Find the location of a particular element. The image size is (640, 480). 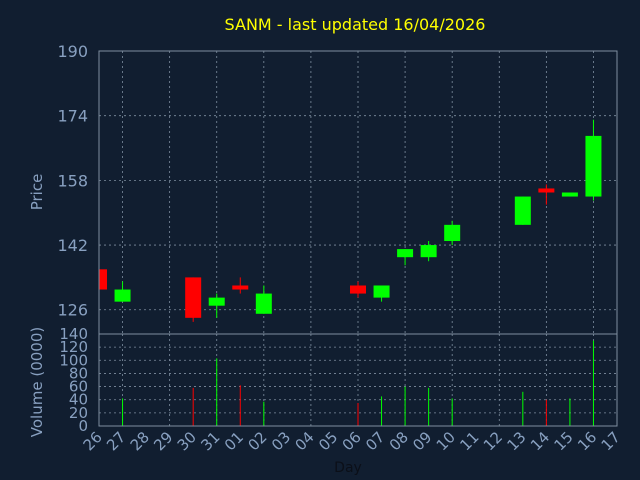

price-tick-labels: 126 142 158 174 190 is located at coordinates (72, 181).